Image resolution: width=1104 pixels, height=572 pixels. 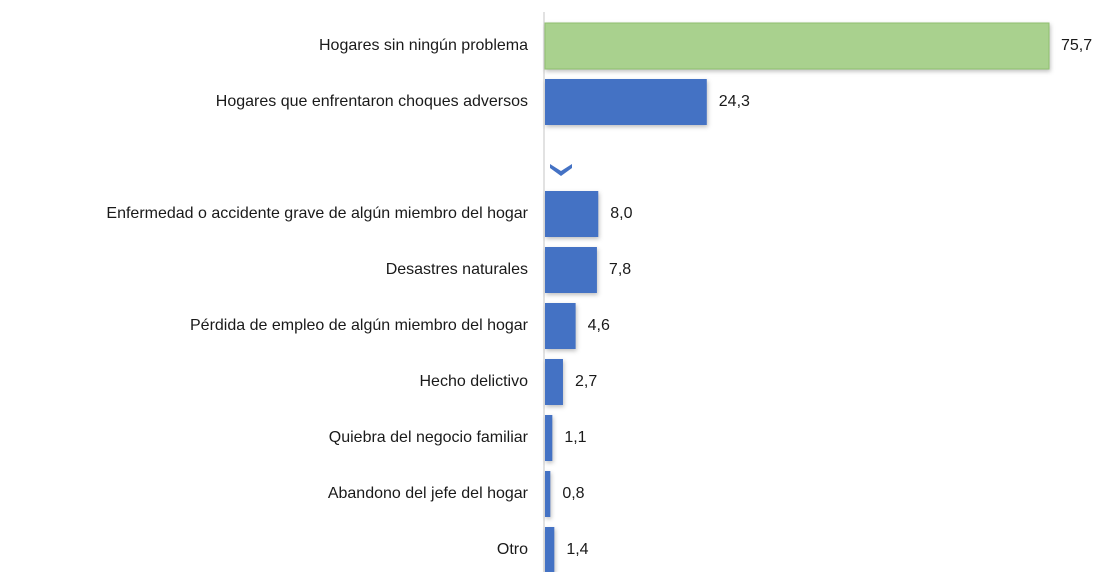 I want to click on value-label: 75,7, so click(x=1076, y=45).